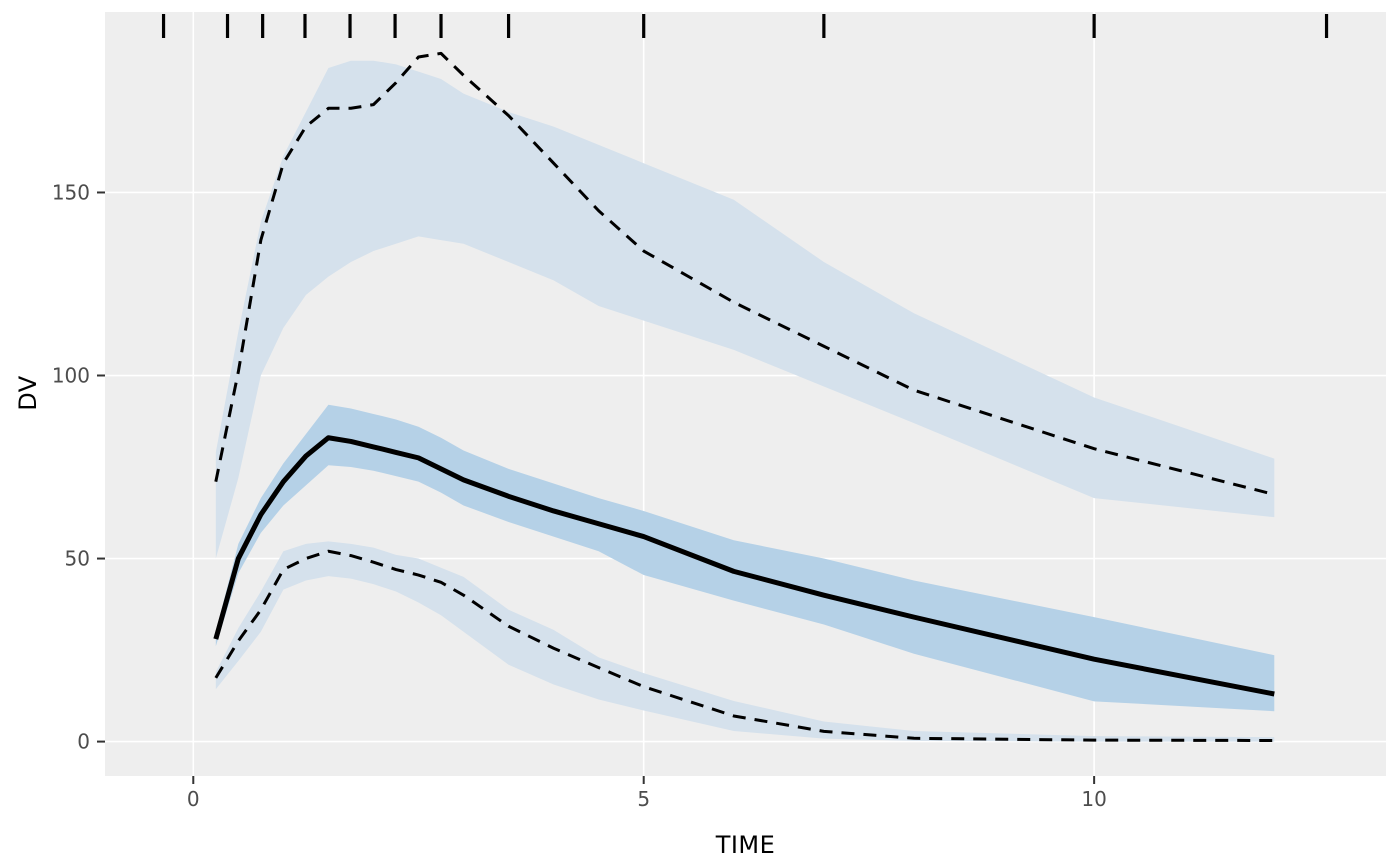  What do you see at coordinates (1093, 799) in the screenshot?
I see `x-tick-label: 10` at bounding box center [1093, 799].